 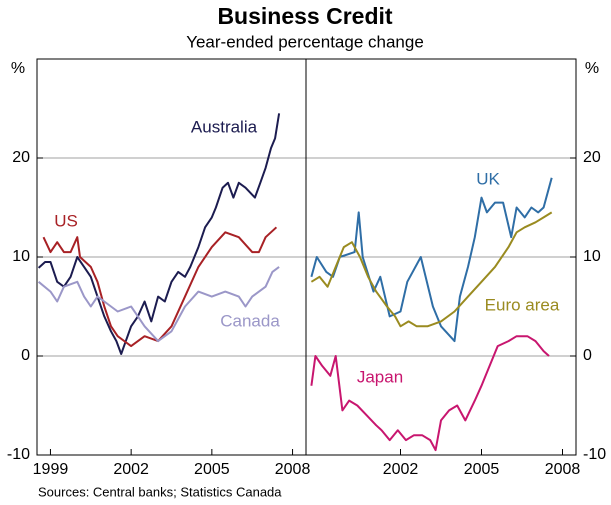 What do you see at coordinates (380, 376) in the screenshot?
I see `series-label: Japan` at bounding box center [380, 376].